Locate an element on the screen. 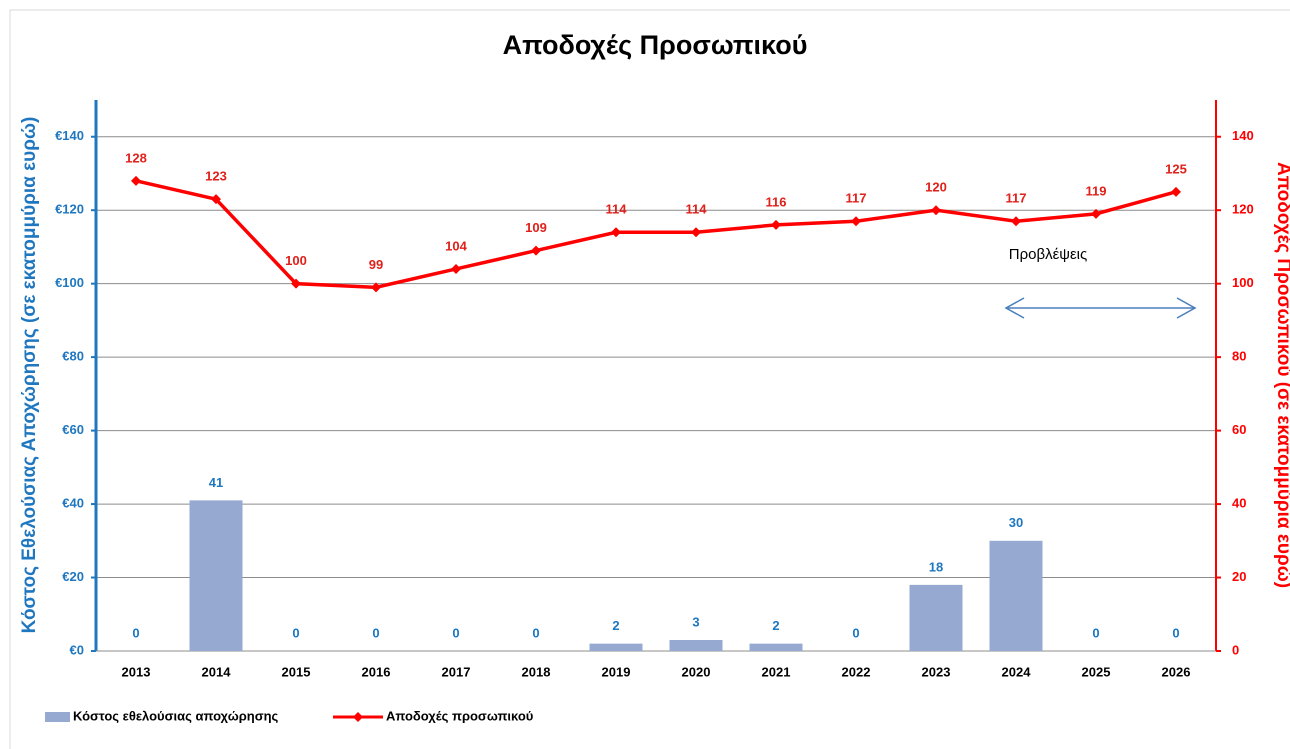 Image resolution: width=1290 pixels, height=749 pixels. y2-tick-label: 60 is located at coordinates (1239, 429).